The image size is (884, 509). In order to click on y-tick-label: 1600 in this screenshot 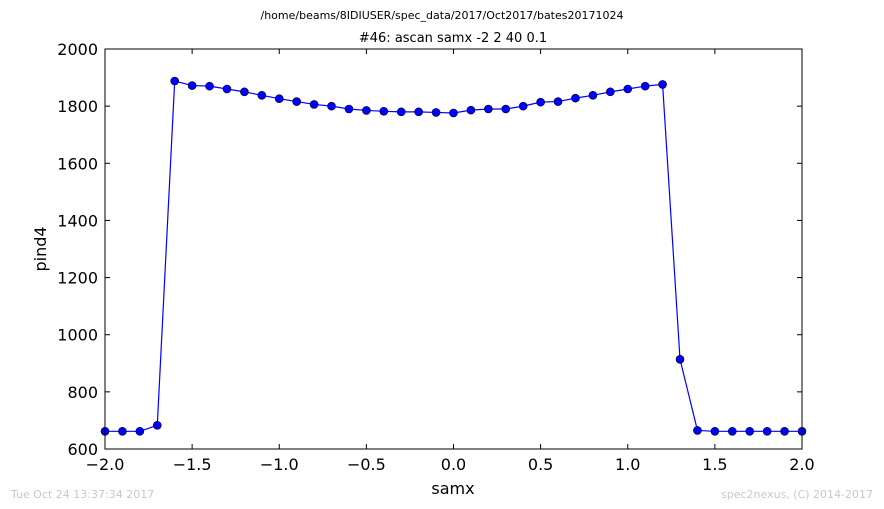, I will do `click(77, 163)`.